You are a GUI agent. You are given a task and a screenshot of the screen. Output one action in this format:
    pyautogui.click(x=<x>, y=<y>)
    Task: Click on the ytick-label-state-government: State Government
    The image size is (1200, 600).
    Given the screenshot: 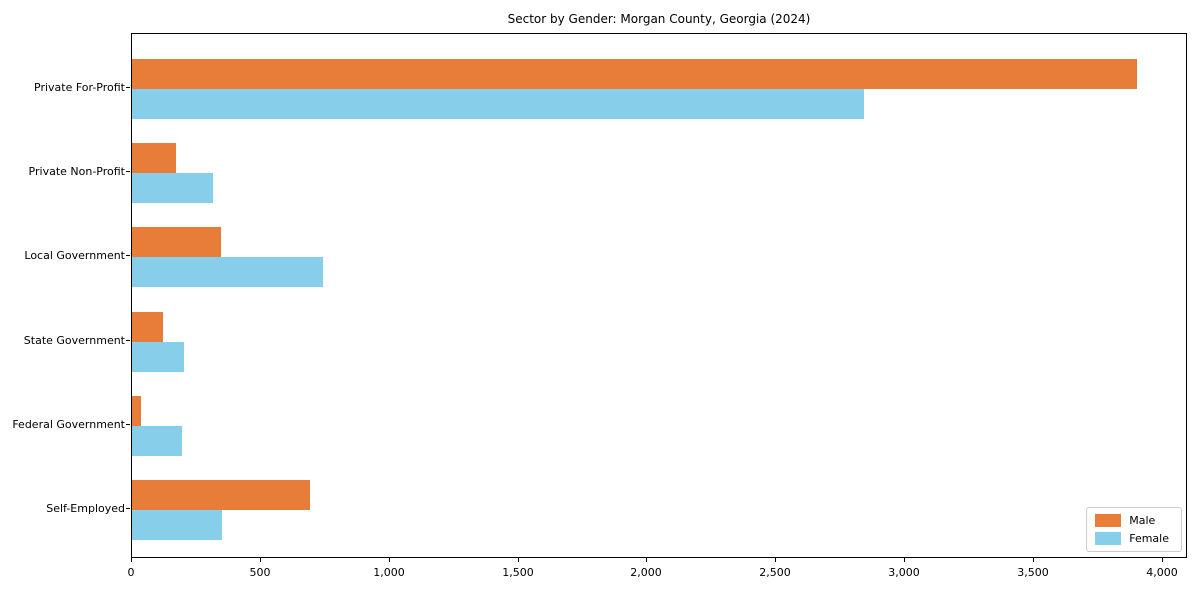 What is the action you would take?
    pyautogui.click(x=74, y=340)
    